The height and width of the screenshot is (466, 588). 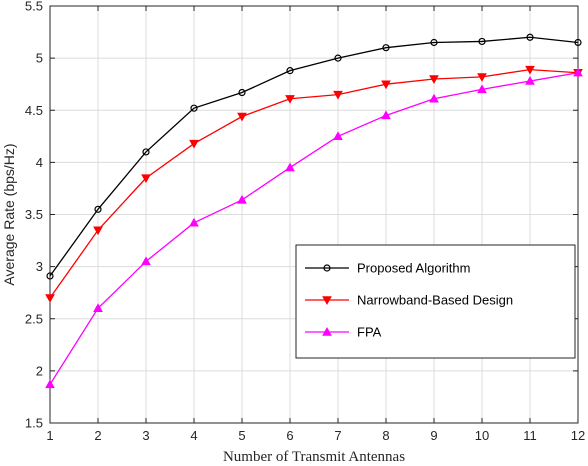 I want to click on y-tick-label: 1.5, so click(x=34, y=423).